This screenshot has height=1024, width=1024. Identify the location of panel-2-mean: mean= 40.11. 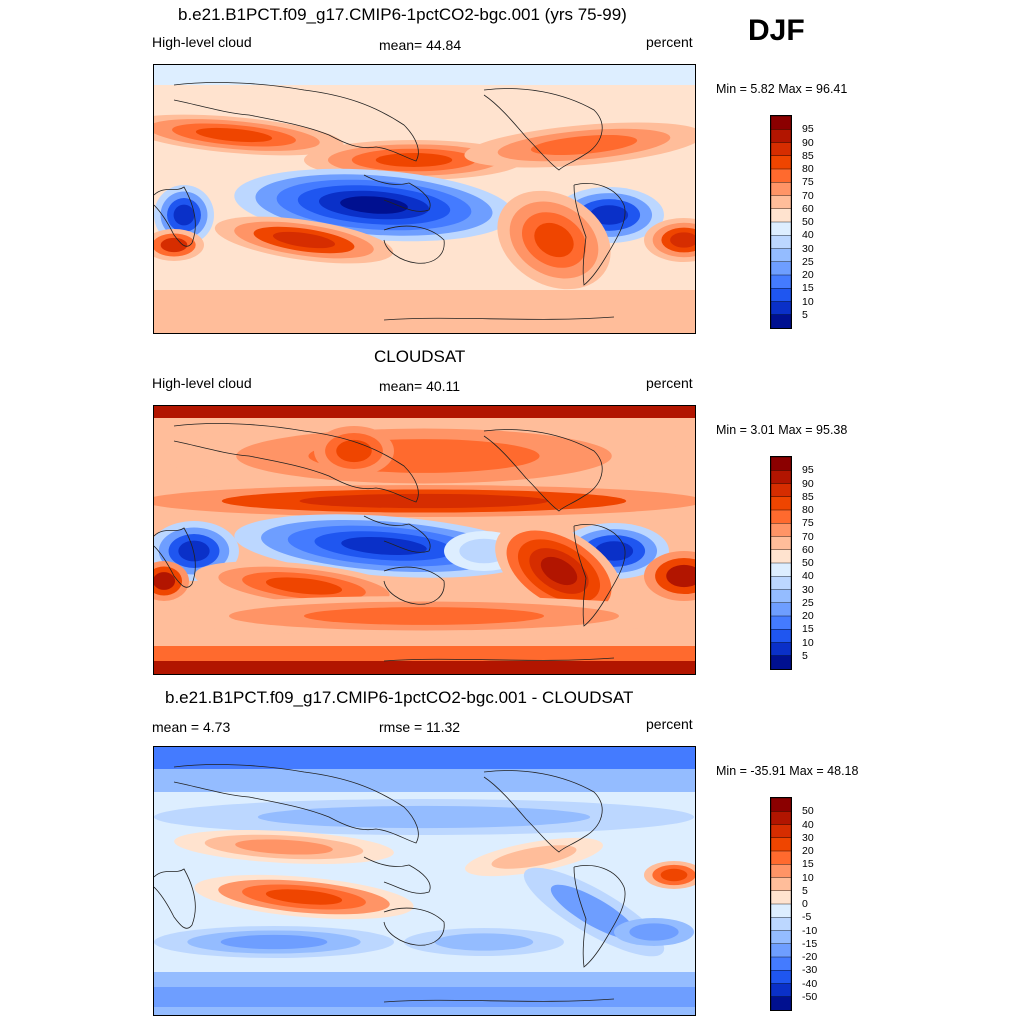
(420, 386).